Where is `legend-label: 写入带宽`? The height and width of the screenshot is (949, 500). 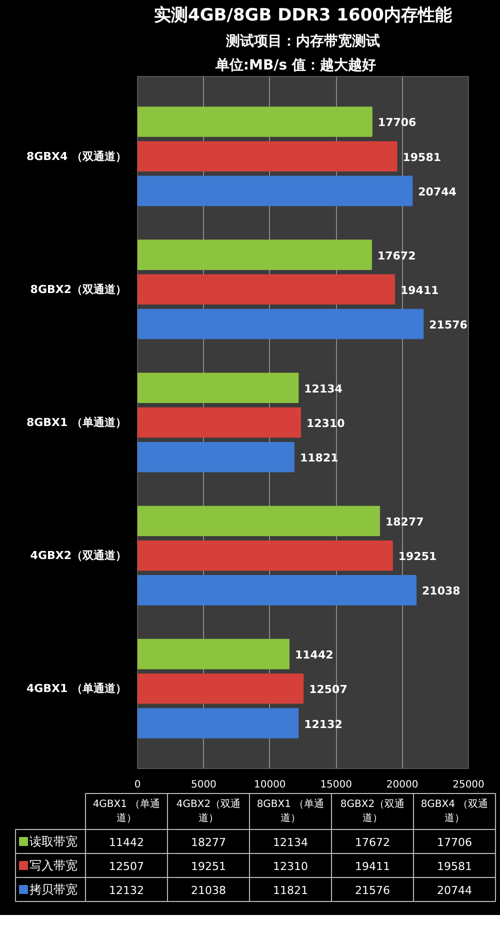 legend-label: 写入带宽 is located at coordinates (54, 865).